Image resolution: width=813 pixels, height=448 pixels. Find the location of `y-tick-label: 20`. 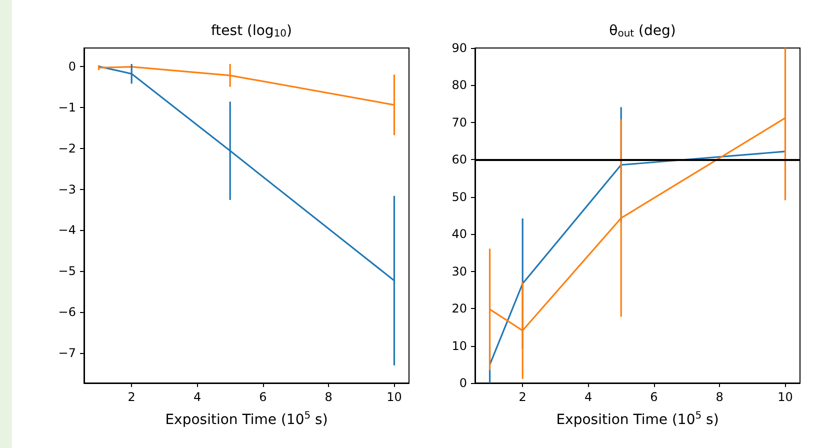

y-tick-label: 20 is located at coordinates (459, 309).